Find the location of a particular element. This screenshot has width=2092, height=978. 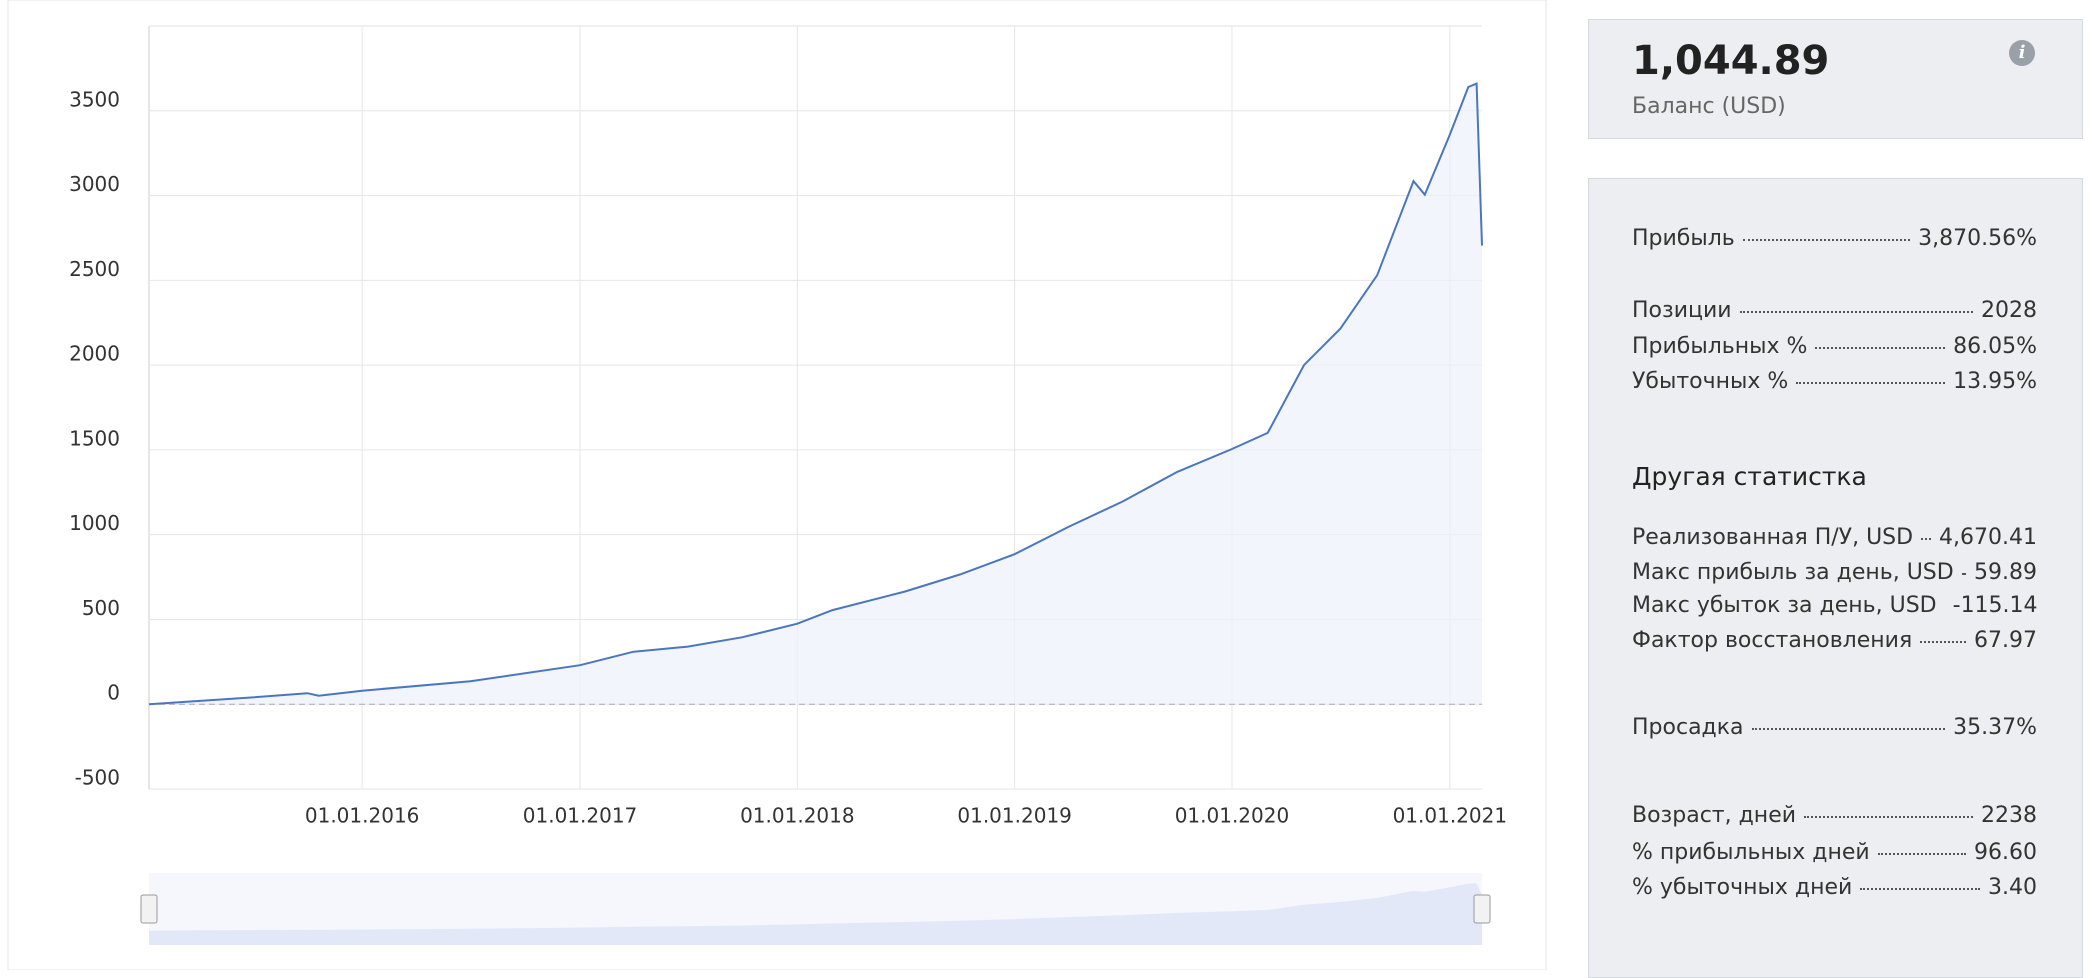

stat-row: Макс прибыль за день, USD 59.89 is located at coordinates (1834, 572).